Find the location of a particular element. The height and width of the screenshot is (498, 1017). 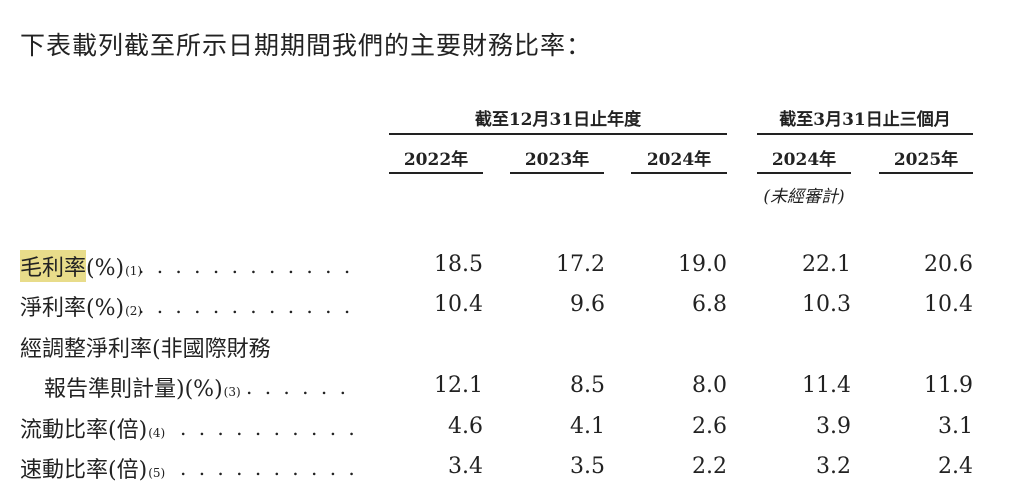

row-label-quick-ratio: 速動比率 (倍) (5) is located at coordinates (92, 468).